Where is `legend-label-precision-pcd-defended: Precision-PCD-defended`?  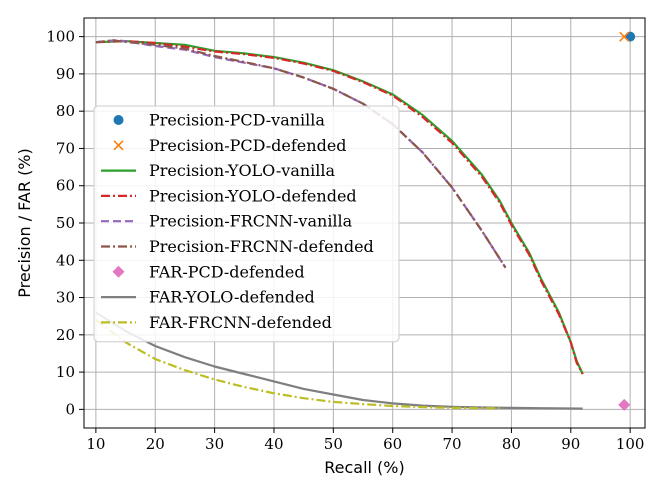 legend-label-precision-pcd-defended: Precision-PCD-defended is located at coordinates (248, 145).